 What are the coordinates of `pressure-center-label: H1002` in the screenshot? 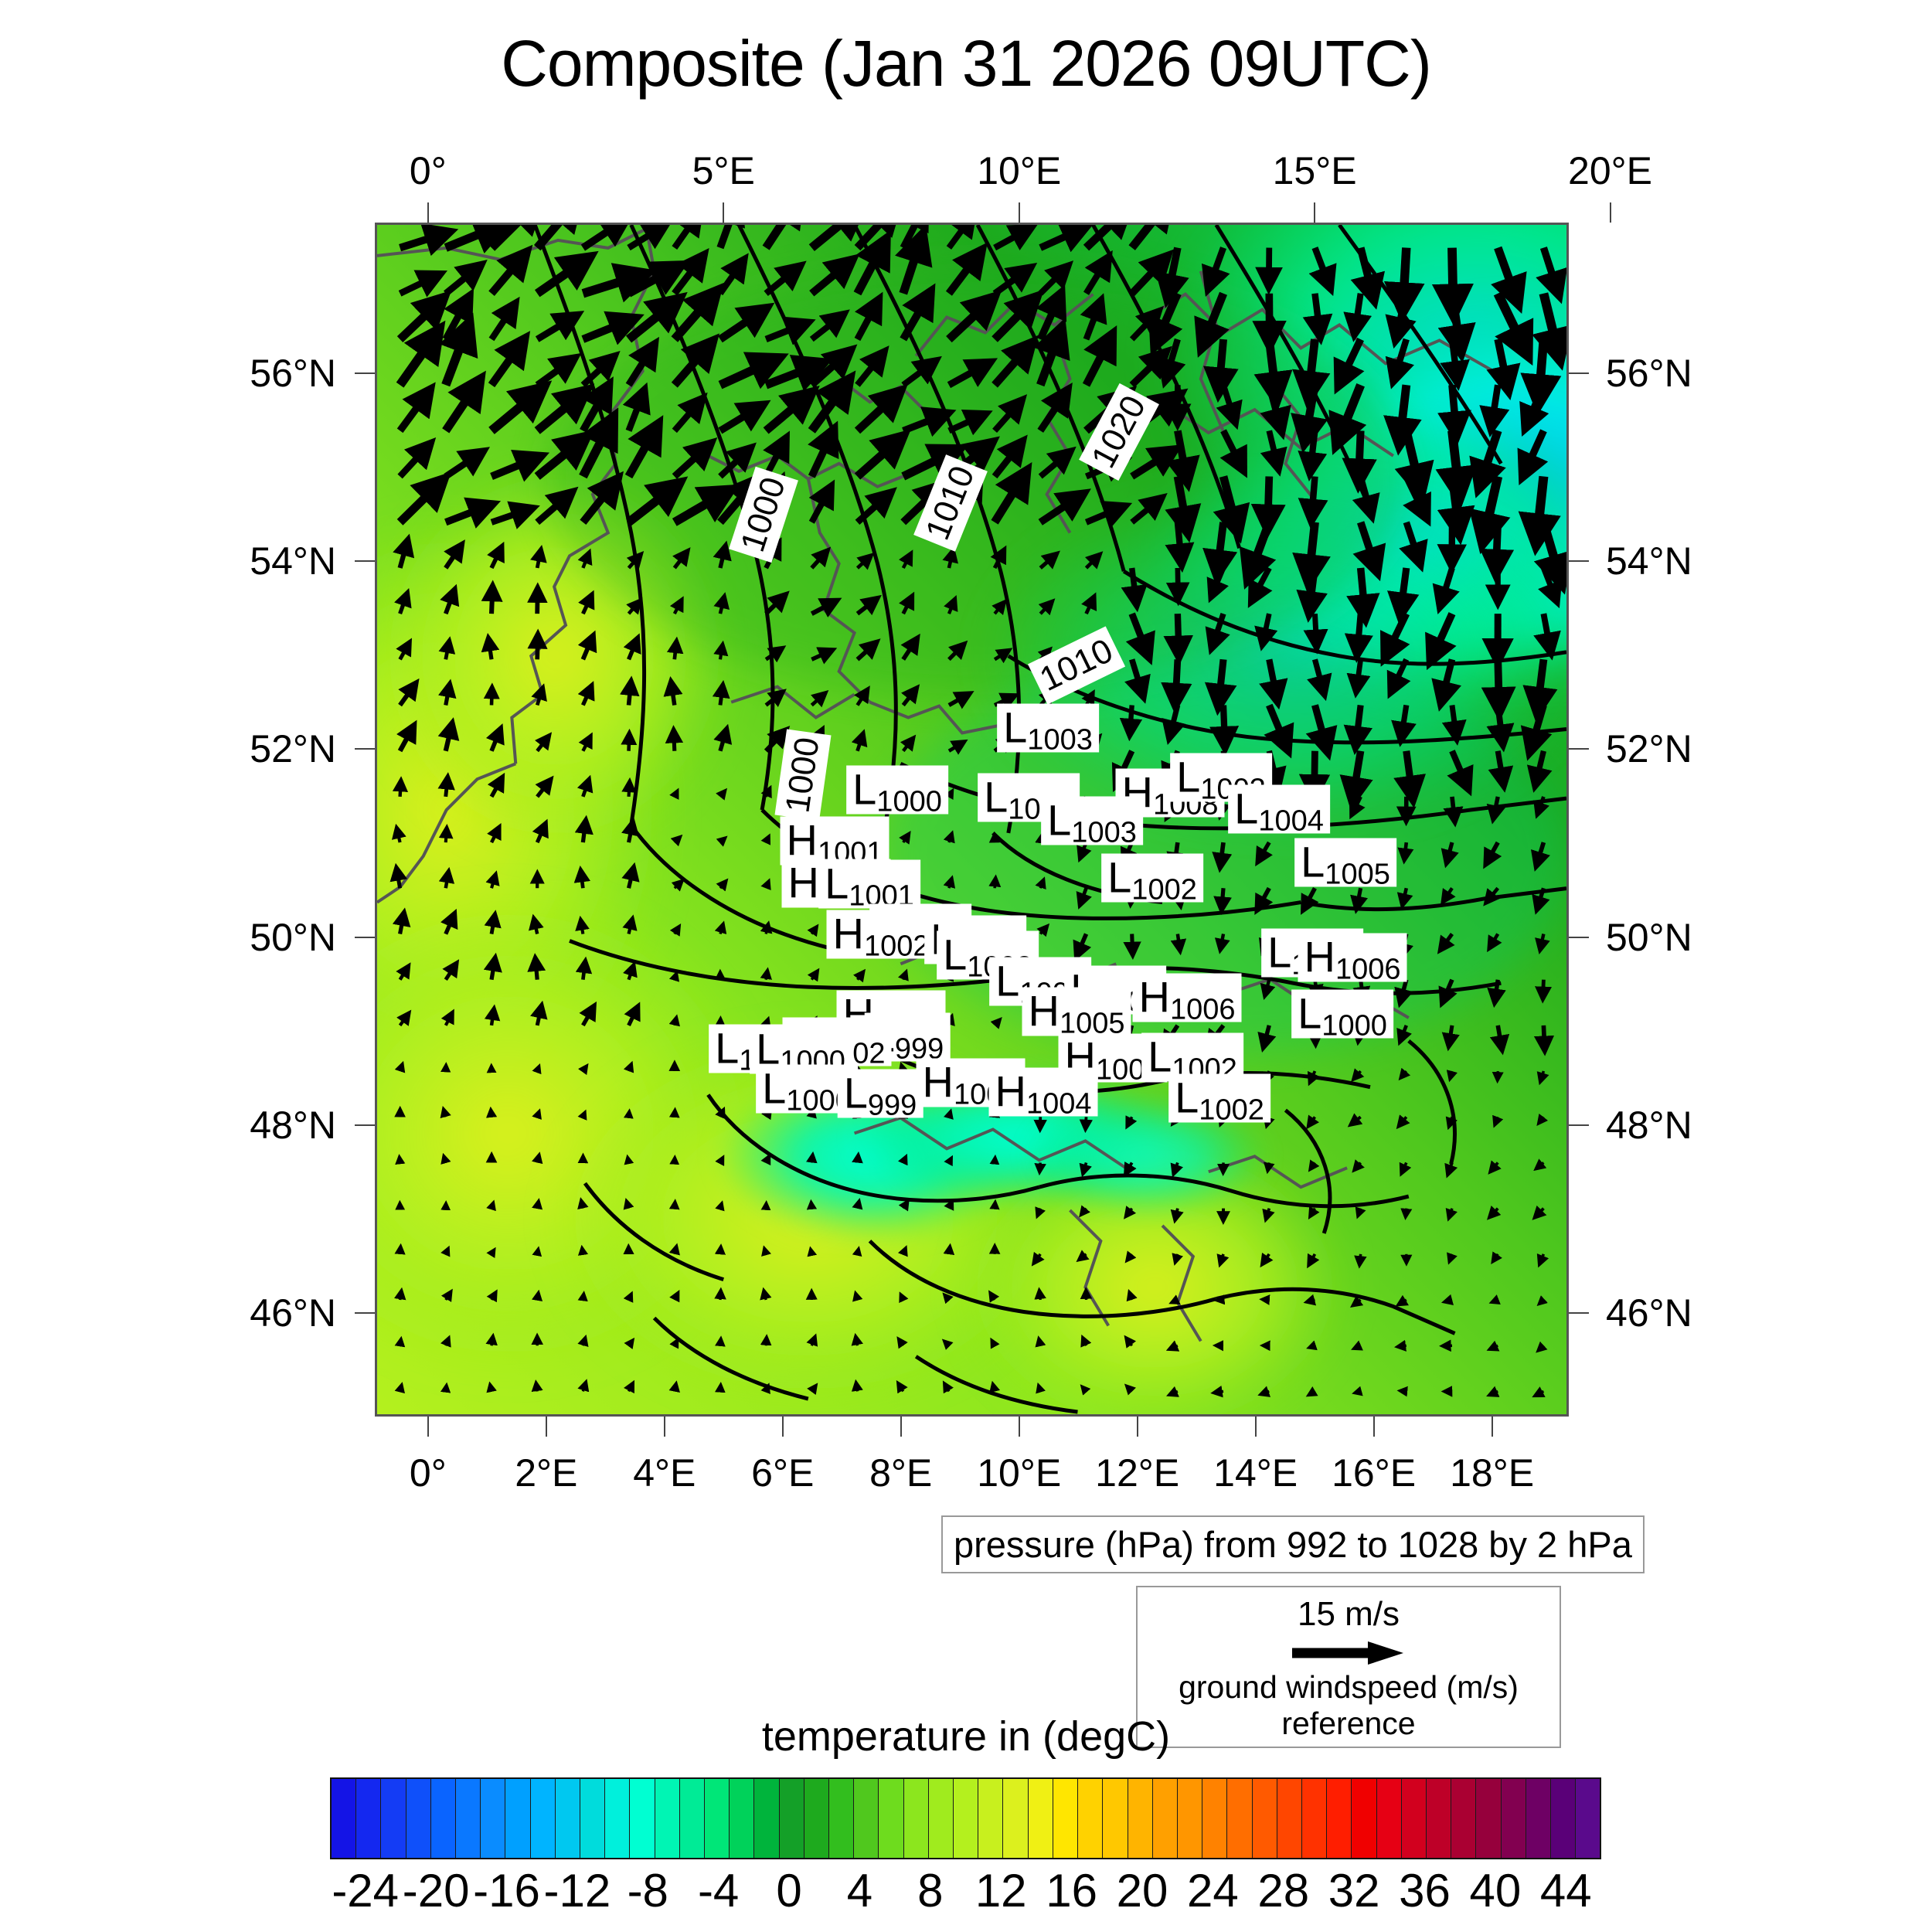 It's located at (881, 935).